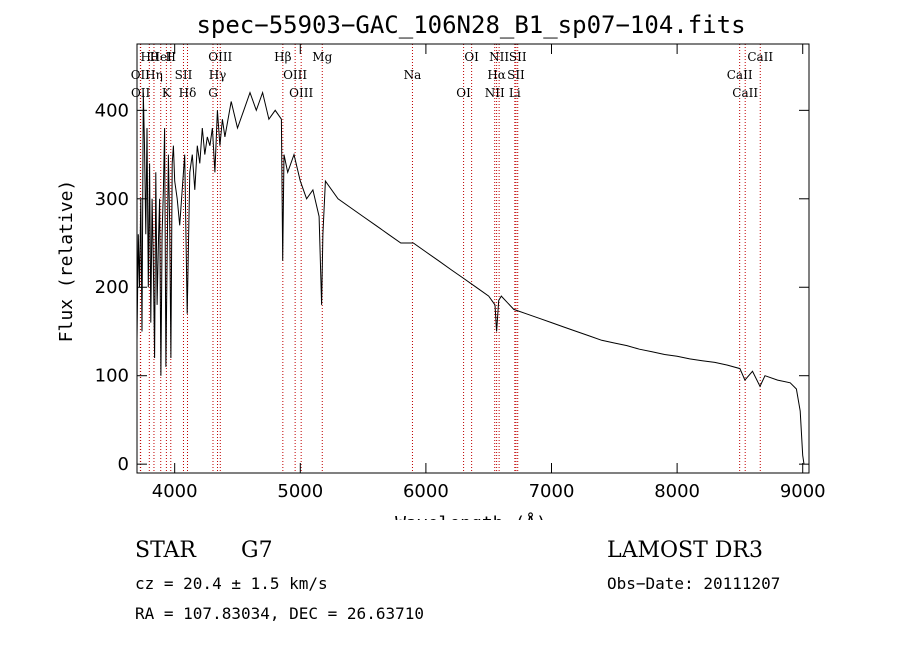  I want to click on y-tick-label: 400, so click(112, 110).